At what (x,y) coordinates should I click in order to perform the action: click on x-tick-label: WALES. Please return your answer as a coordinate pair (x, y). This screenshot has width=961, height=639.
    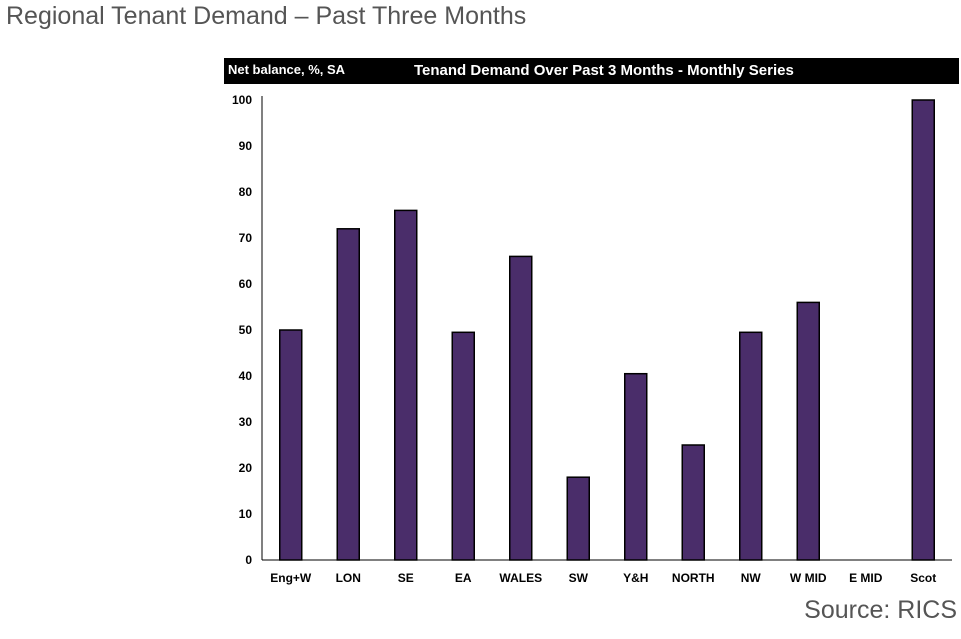
    Looking at the image, I should click on (520, 578).